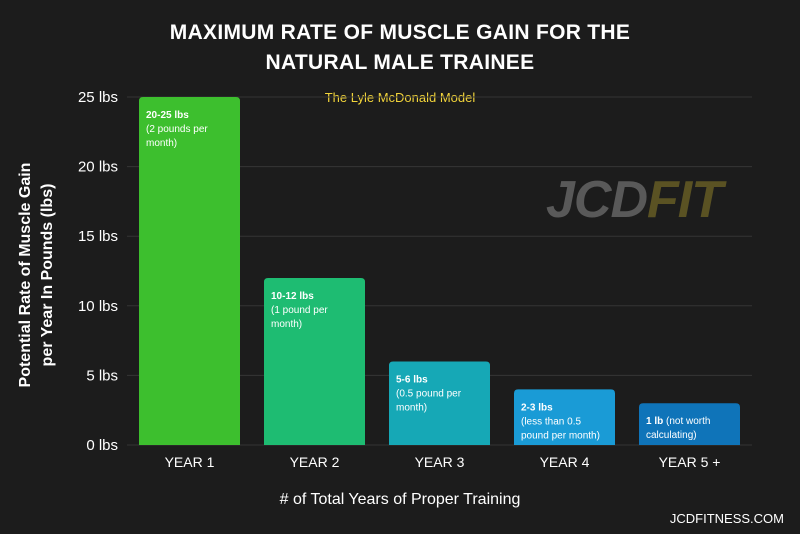  Describe the element at coordinates (400, 499) in the screenshot. I see `x-axis-label: # of Total Years of Proper Training` at that location.